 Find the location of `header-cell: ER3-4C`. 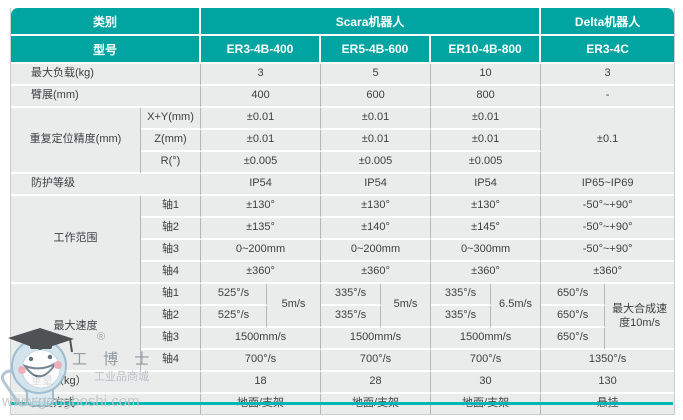

header-cell: ER3-4C is located at coordinates (608, 50).